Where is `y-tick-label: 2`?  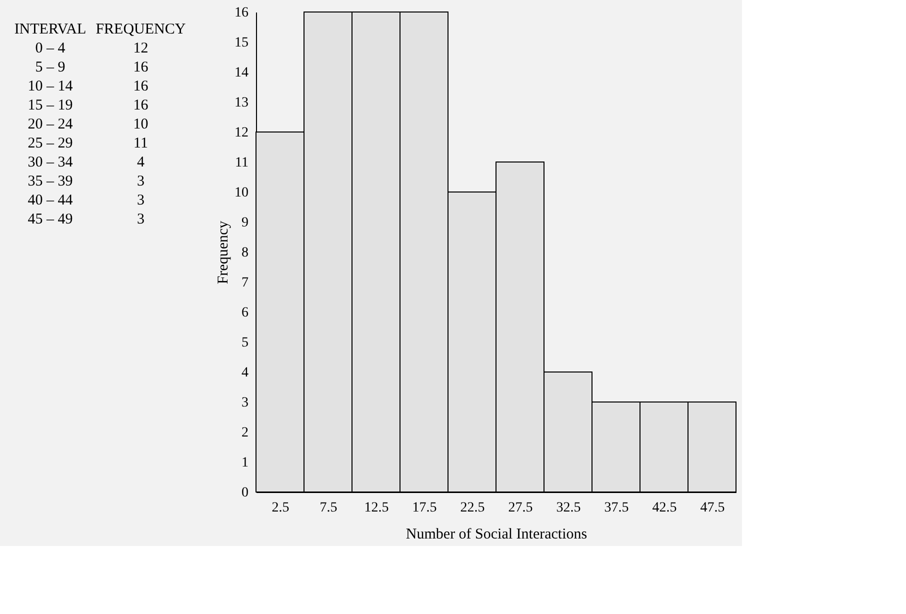
y-tick-label: 2 is located at coordinates (245, 433).